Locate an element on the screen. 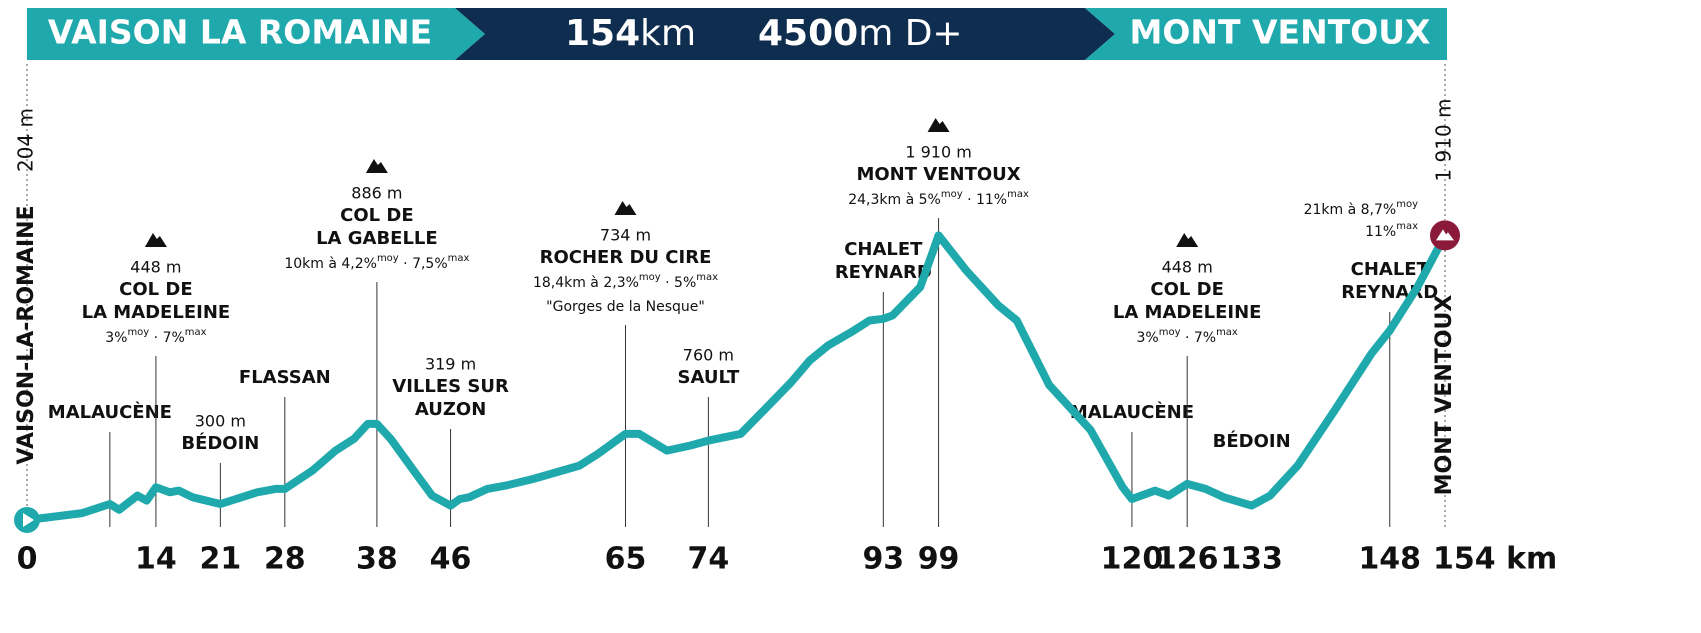 The height and width of the screenshot is (633, 1701). header-start: VAISON LA ROMAINE is located at coordinates (240, 32).